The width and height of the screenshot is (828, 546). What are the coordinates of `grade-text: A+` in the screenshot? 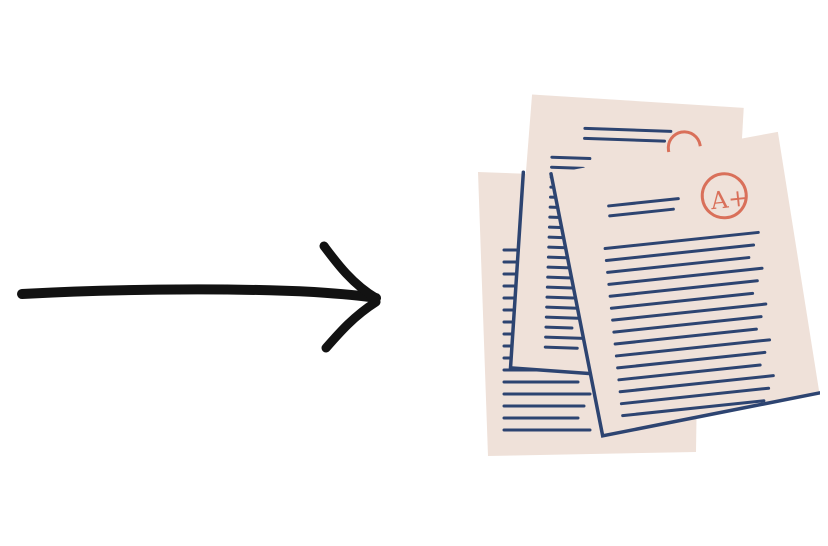 It's located at (728, 199).